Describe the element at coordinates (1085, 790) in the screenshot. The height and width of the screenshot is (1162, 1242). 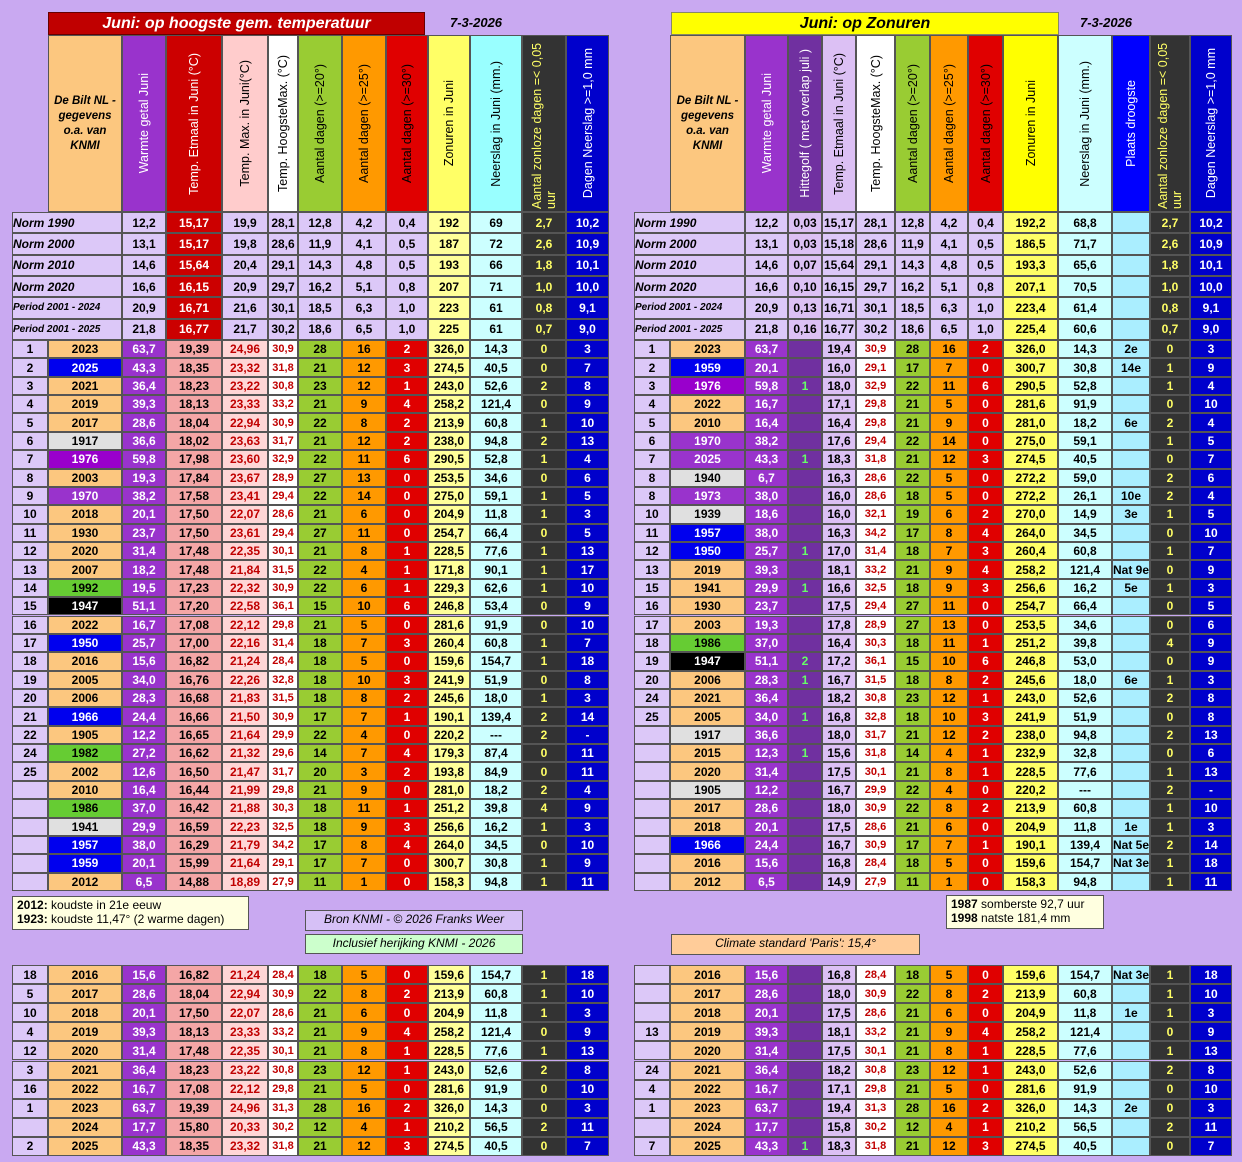
I see `value: ---` at that location.